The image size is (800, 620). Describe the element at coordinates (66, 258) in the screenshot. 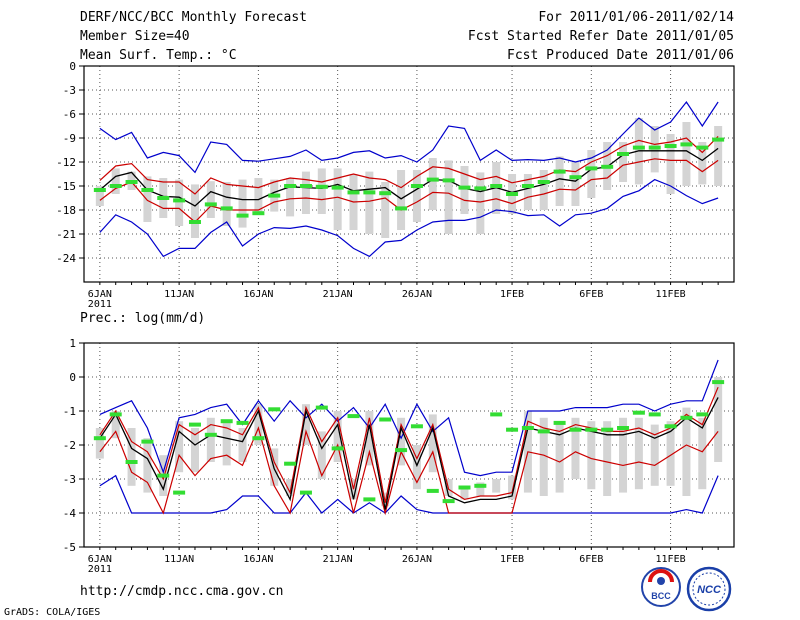

I see `y-tick-label: -24` at that location.